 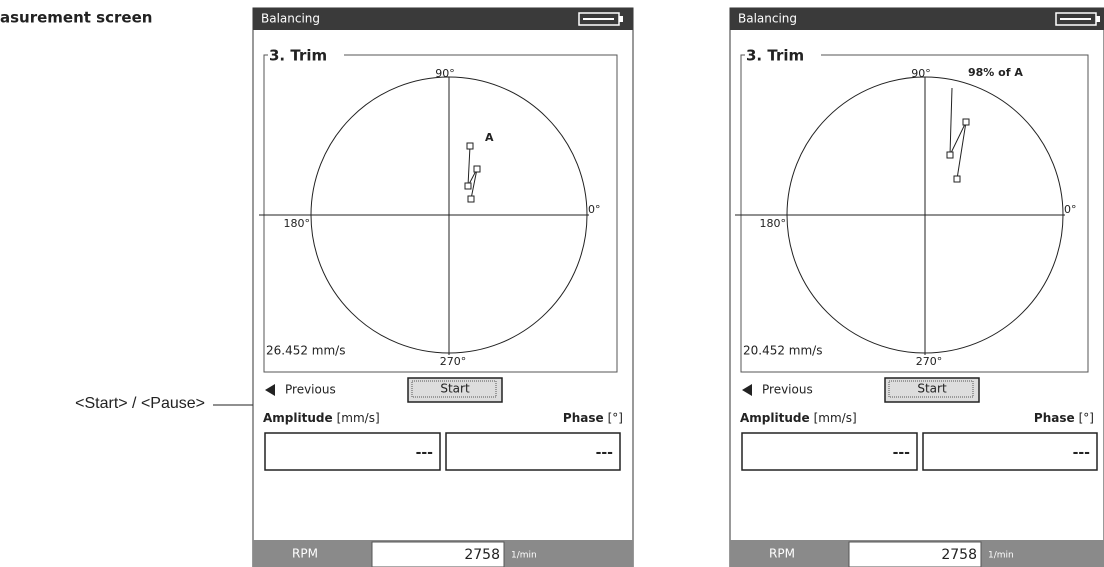 What do you see at coordinates (951, 121) in the screenshot?
I see `trace-tail` at bounding box center [951, 121].